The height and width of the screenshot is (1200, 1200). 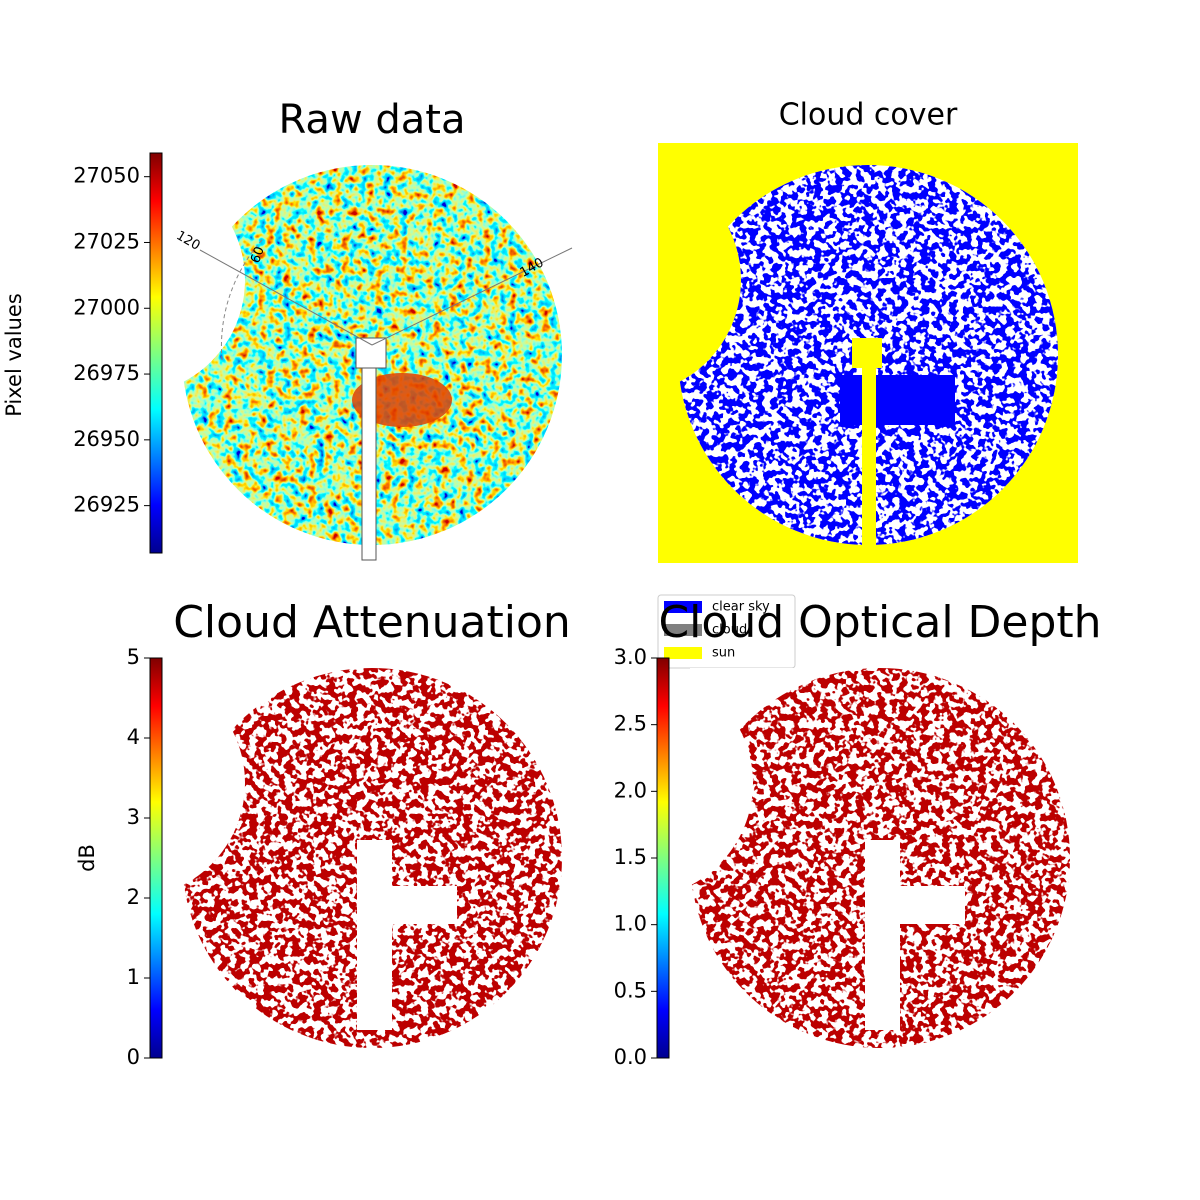 I want to click on colorbar-tick-label: 27000, so click(x=106, y=307).